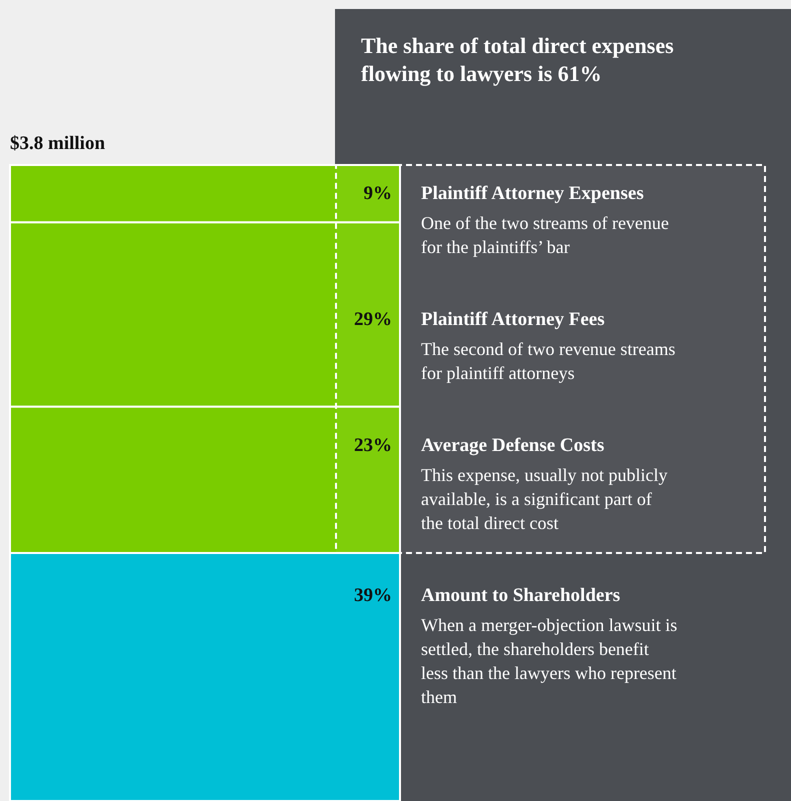  I want to click on text: The second of two revenue streams for plaintiff attorneys, so click(548, 361).